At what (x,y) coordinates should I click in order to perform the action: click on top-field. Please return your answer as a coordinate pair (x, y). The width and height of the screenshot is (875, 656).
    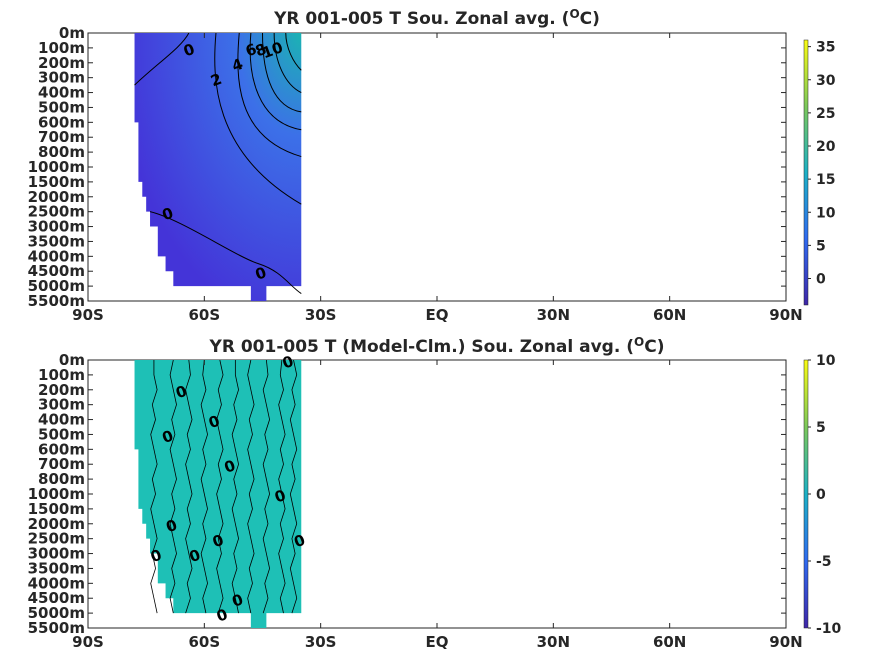
    Looking at the image, I should click on (218, 166).